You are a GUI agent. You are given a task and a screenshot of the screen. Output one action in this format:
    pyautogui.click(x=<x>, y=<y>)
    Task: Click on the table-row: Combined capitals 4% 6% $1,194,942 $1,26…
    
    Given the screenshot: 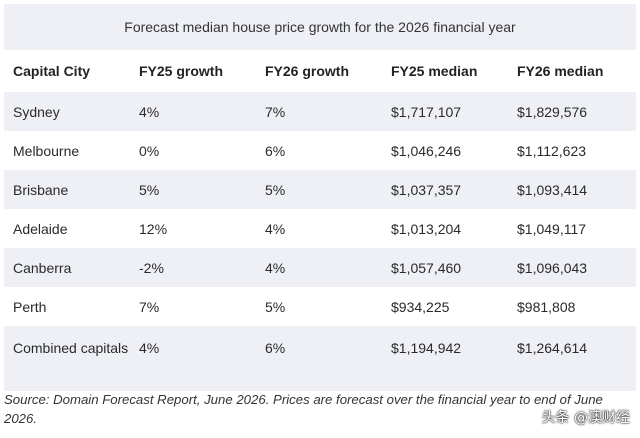 What is the action you would take?
    pyautogui.click(x=320, y=358)
    